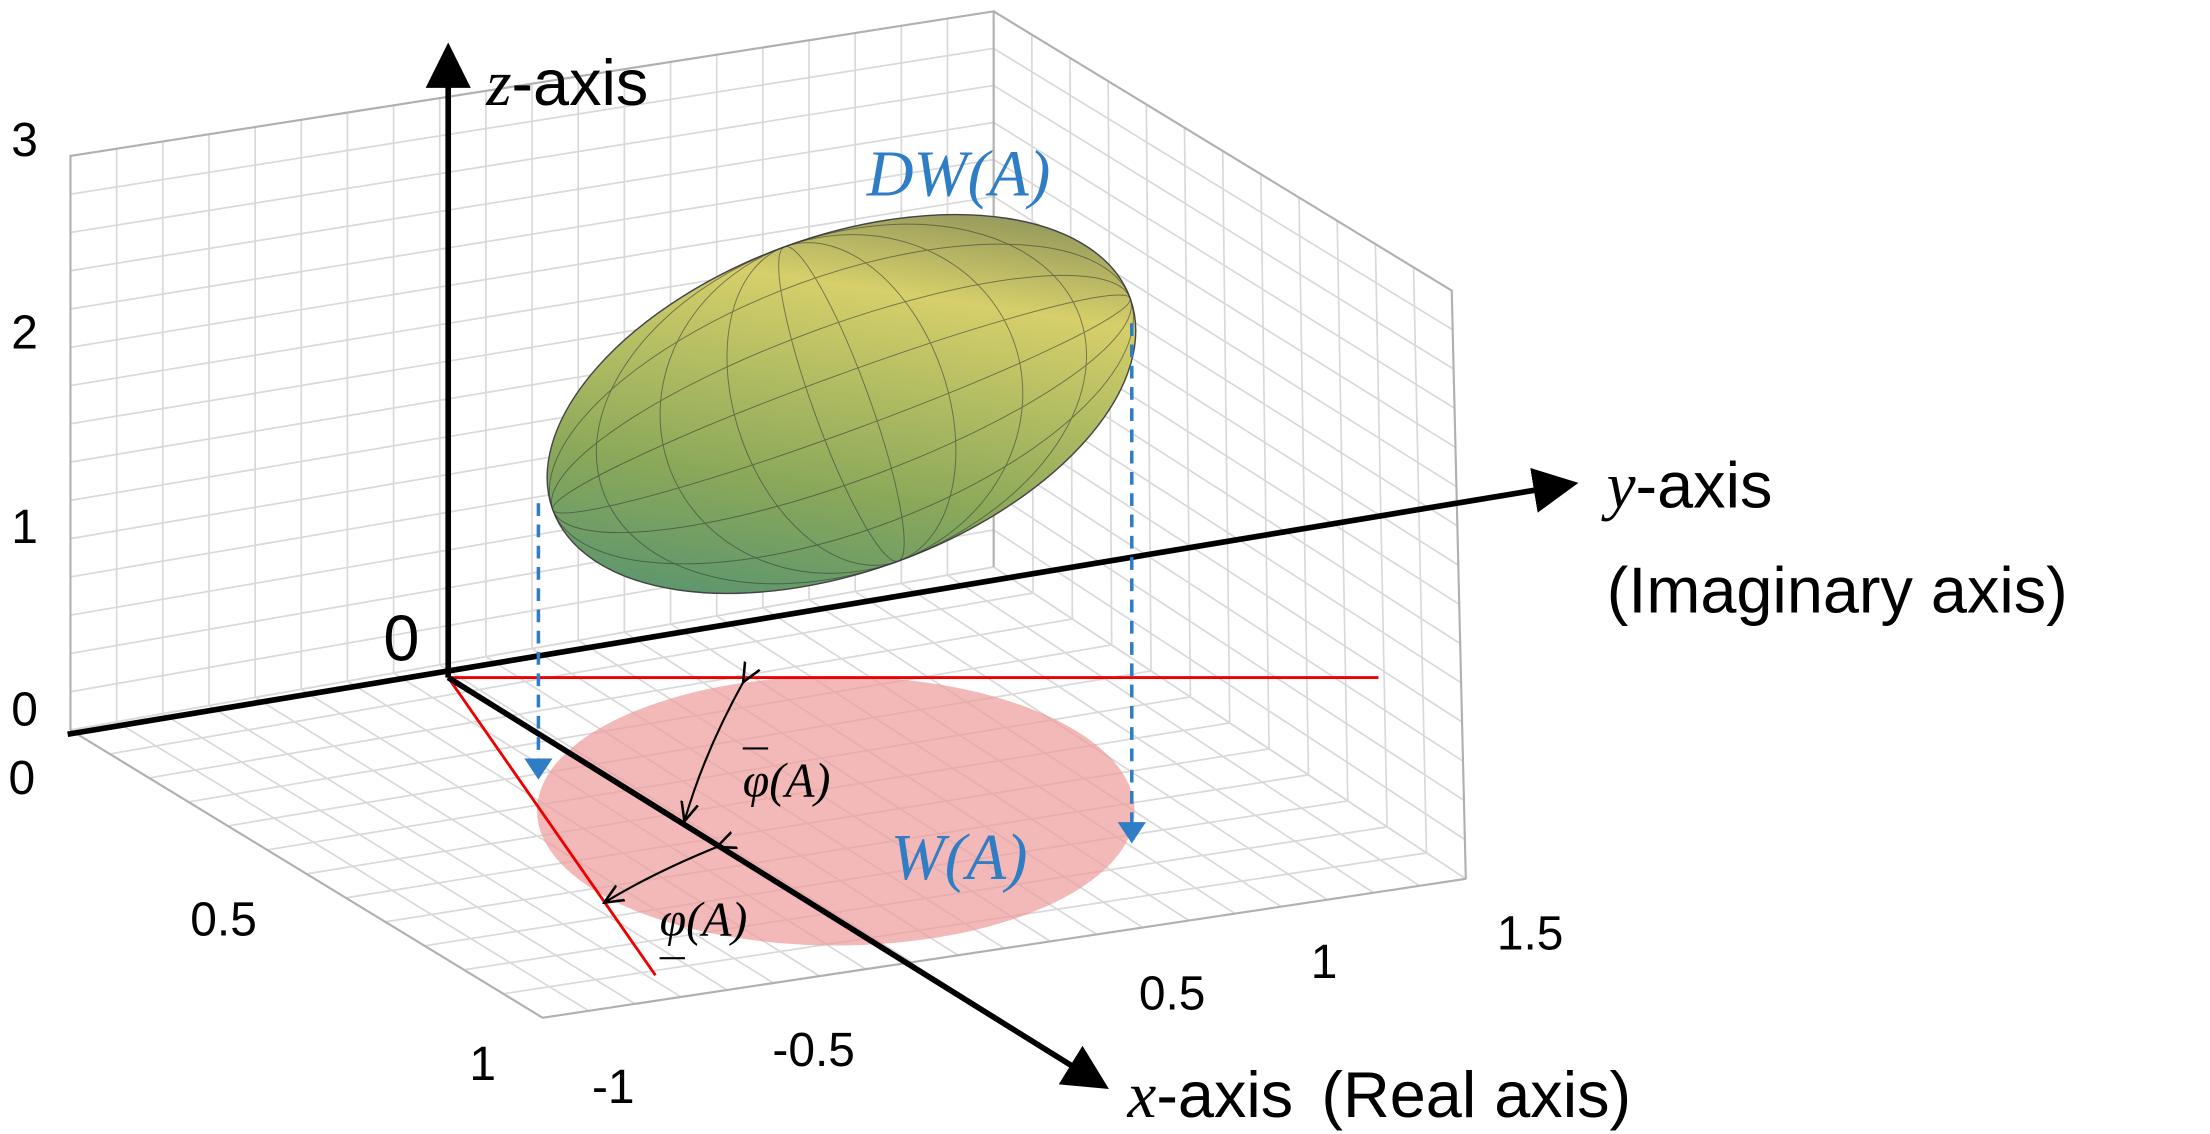 The height and width of the screenshot is (1134, 2210). I want to click on tick-label: -0.5, so click(813, 1050).